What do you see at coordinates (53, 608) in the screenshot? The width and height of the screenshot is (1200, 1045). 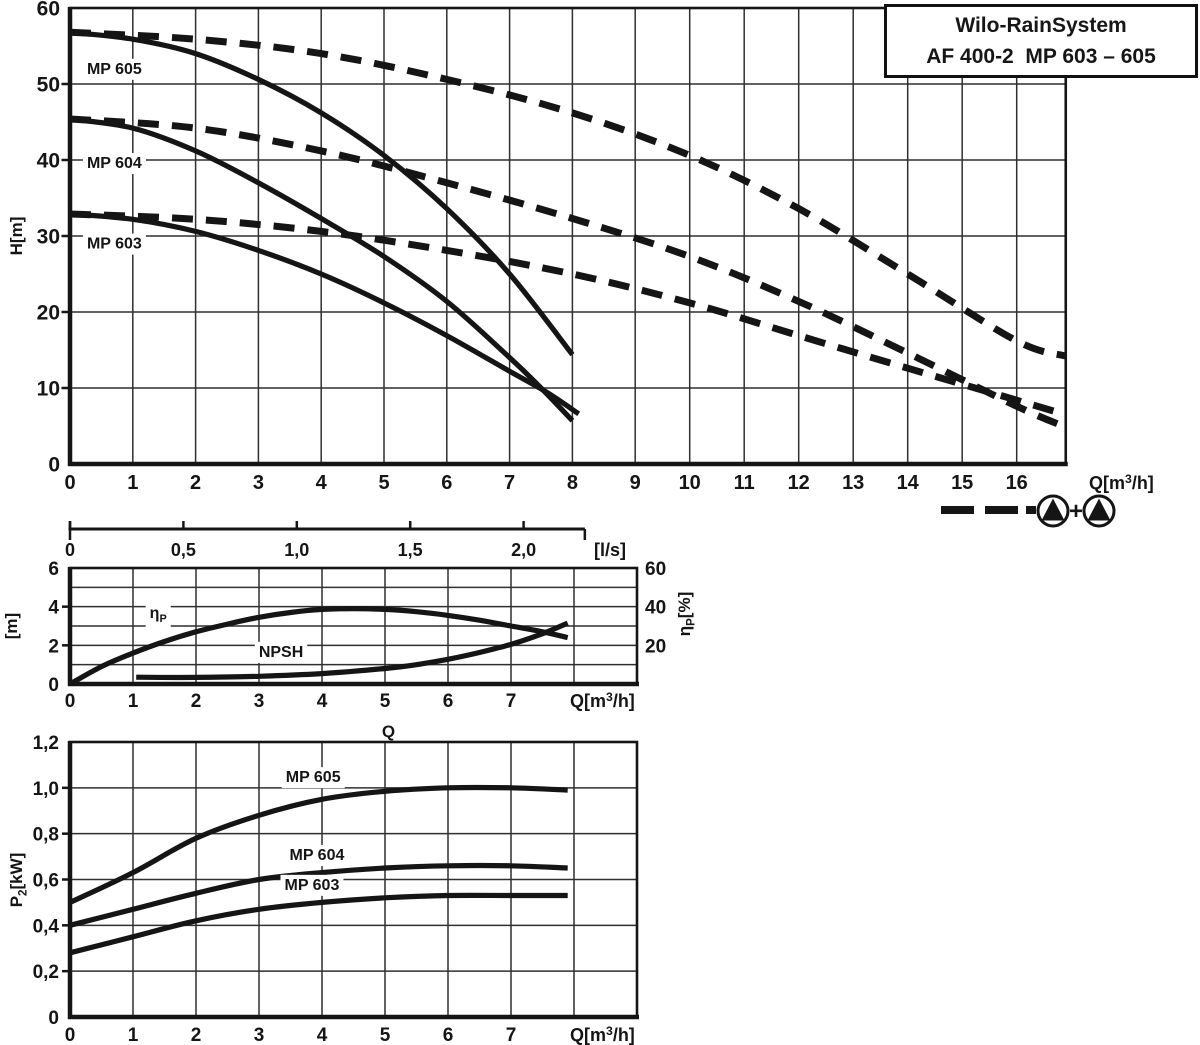 I see `y-left-tick-label: 4` at bounding box center [53, 608].